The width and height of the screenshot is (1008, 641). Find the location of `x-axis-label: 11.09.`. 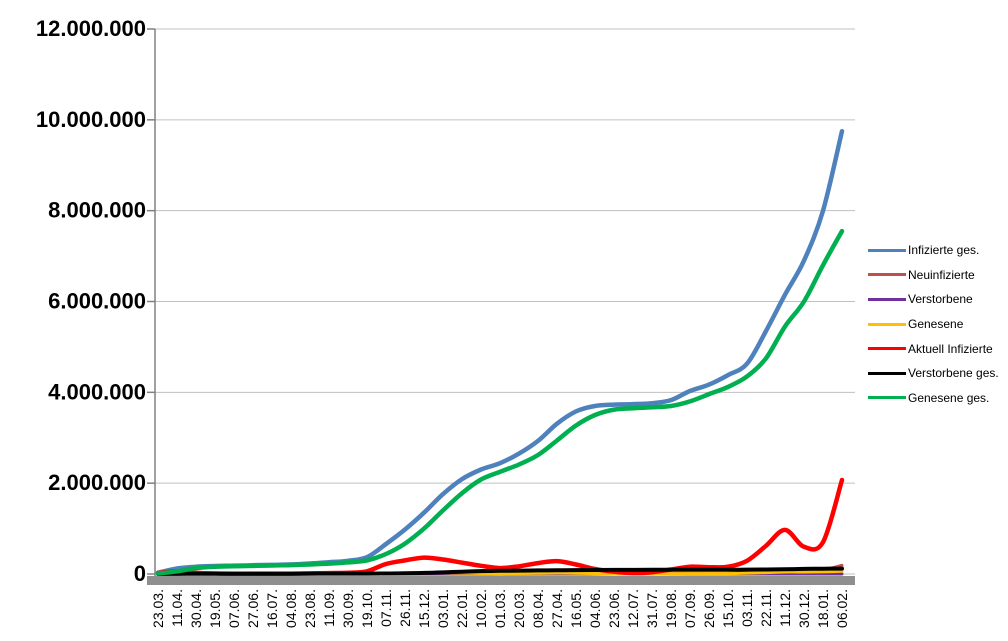

x-axis-label: 11.09. is located at coordinates (329, 608).